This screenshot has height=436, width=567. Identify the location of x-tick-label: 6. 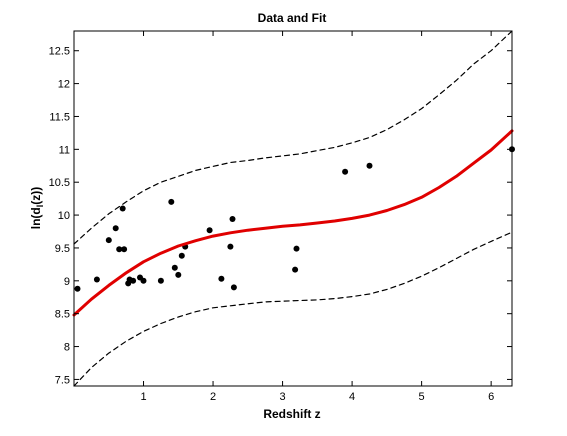
(491, 397).